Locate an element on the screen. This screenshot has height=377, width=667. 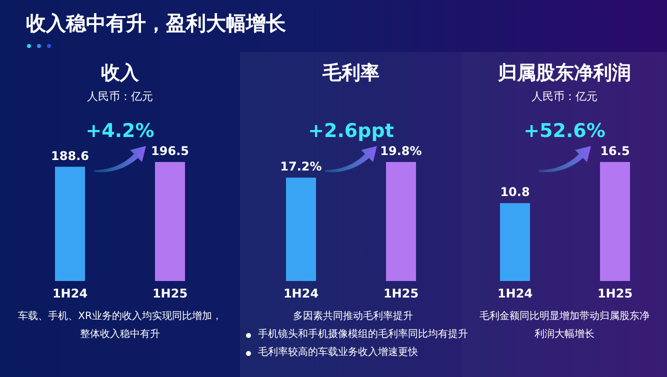
chart-title: 毛利率 is located at coordinates (350, 73).